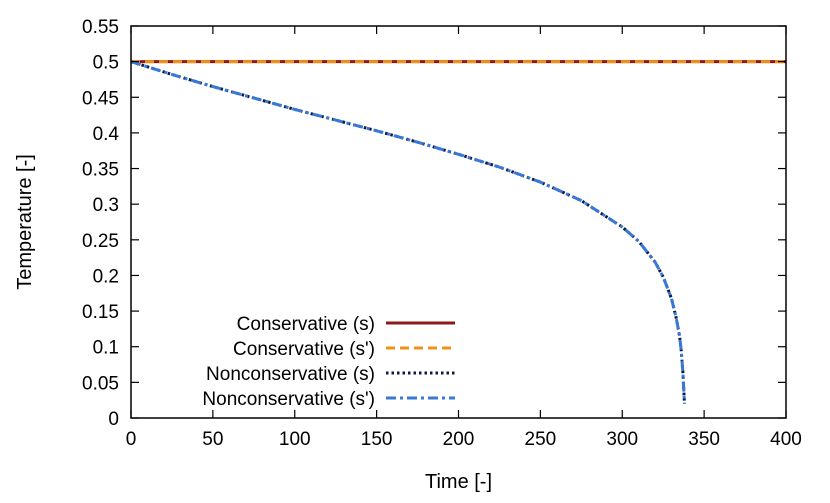  I want to click on legend-label: Nonconservative (s), so click(290, 374).